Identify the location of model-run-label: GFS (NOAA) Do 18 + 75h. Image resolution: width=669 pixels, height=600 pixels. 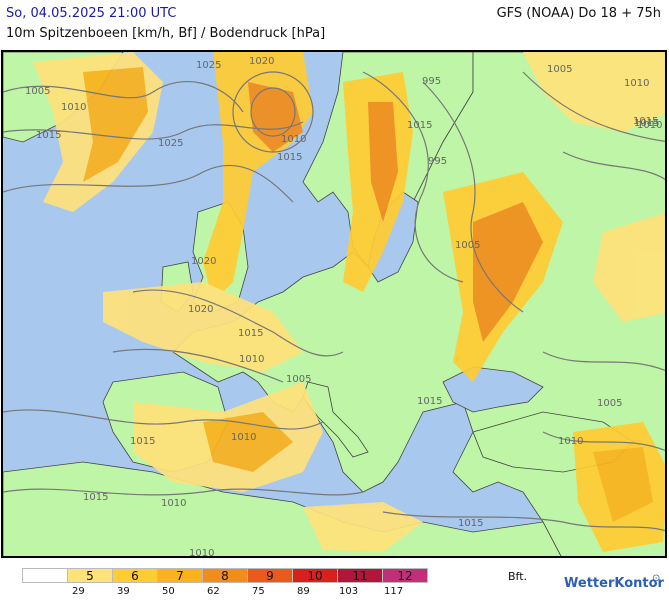
(578, 13).